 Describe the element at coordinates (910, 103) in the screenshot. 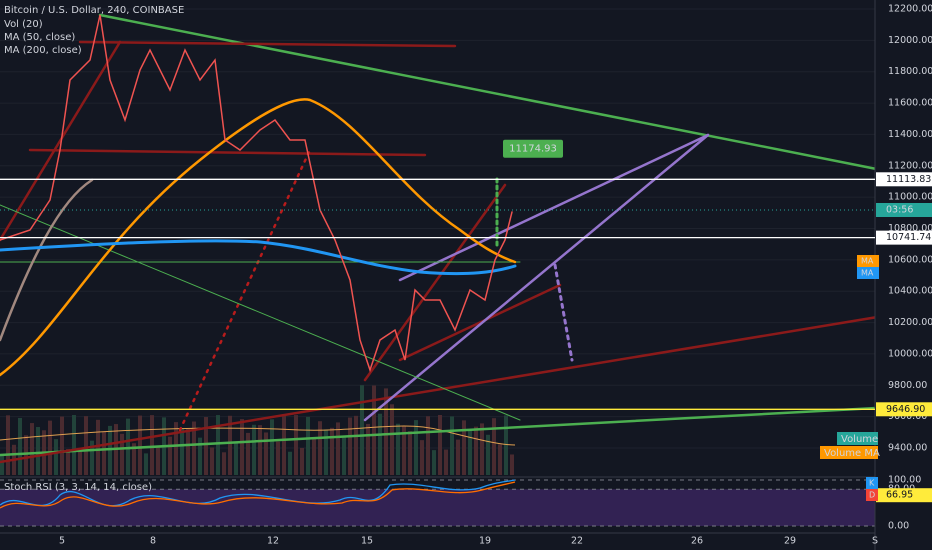

I see `price-tick: 11600.00` at that location.